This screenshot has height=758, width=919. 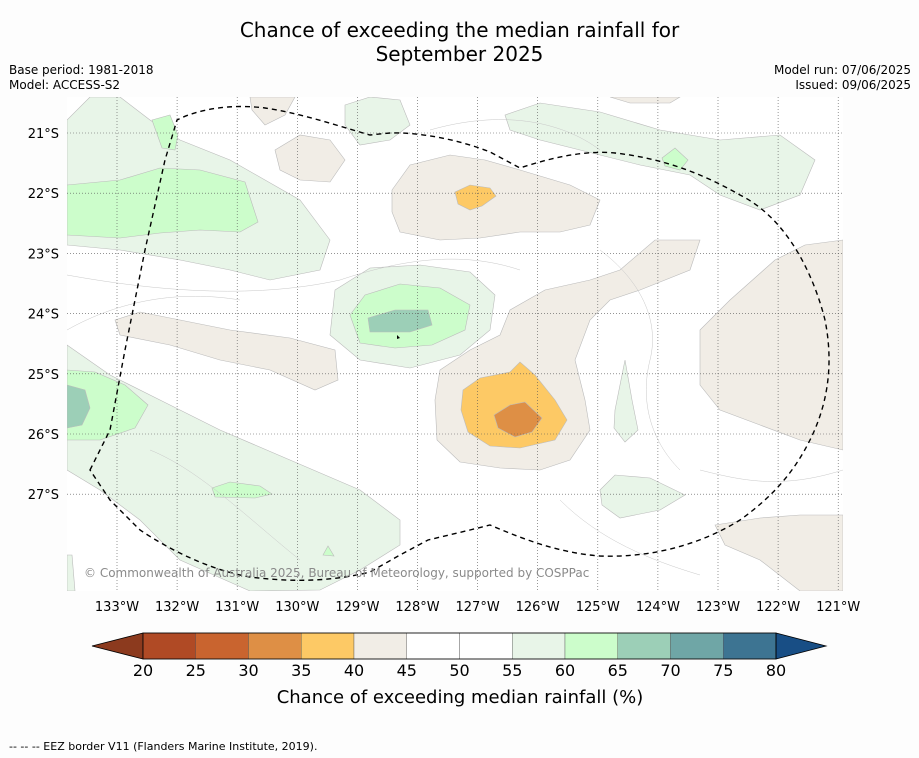 What do you see at coordinates (272, 111) in the screenshot?
I see `region-40-45-topedge` at bounding box center [272, 111].